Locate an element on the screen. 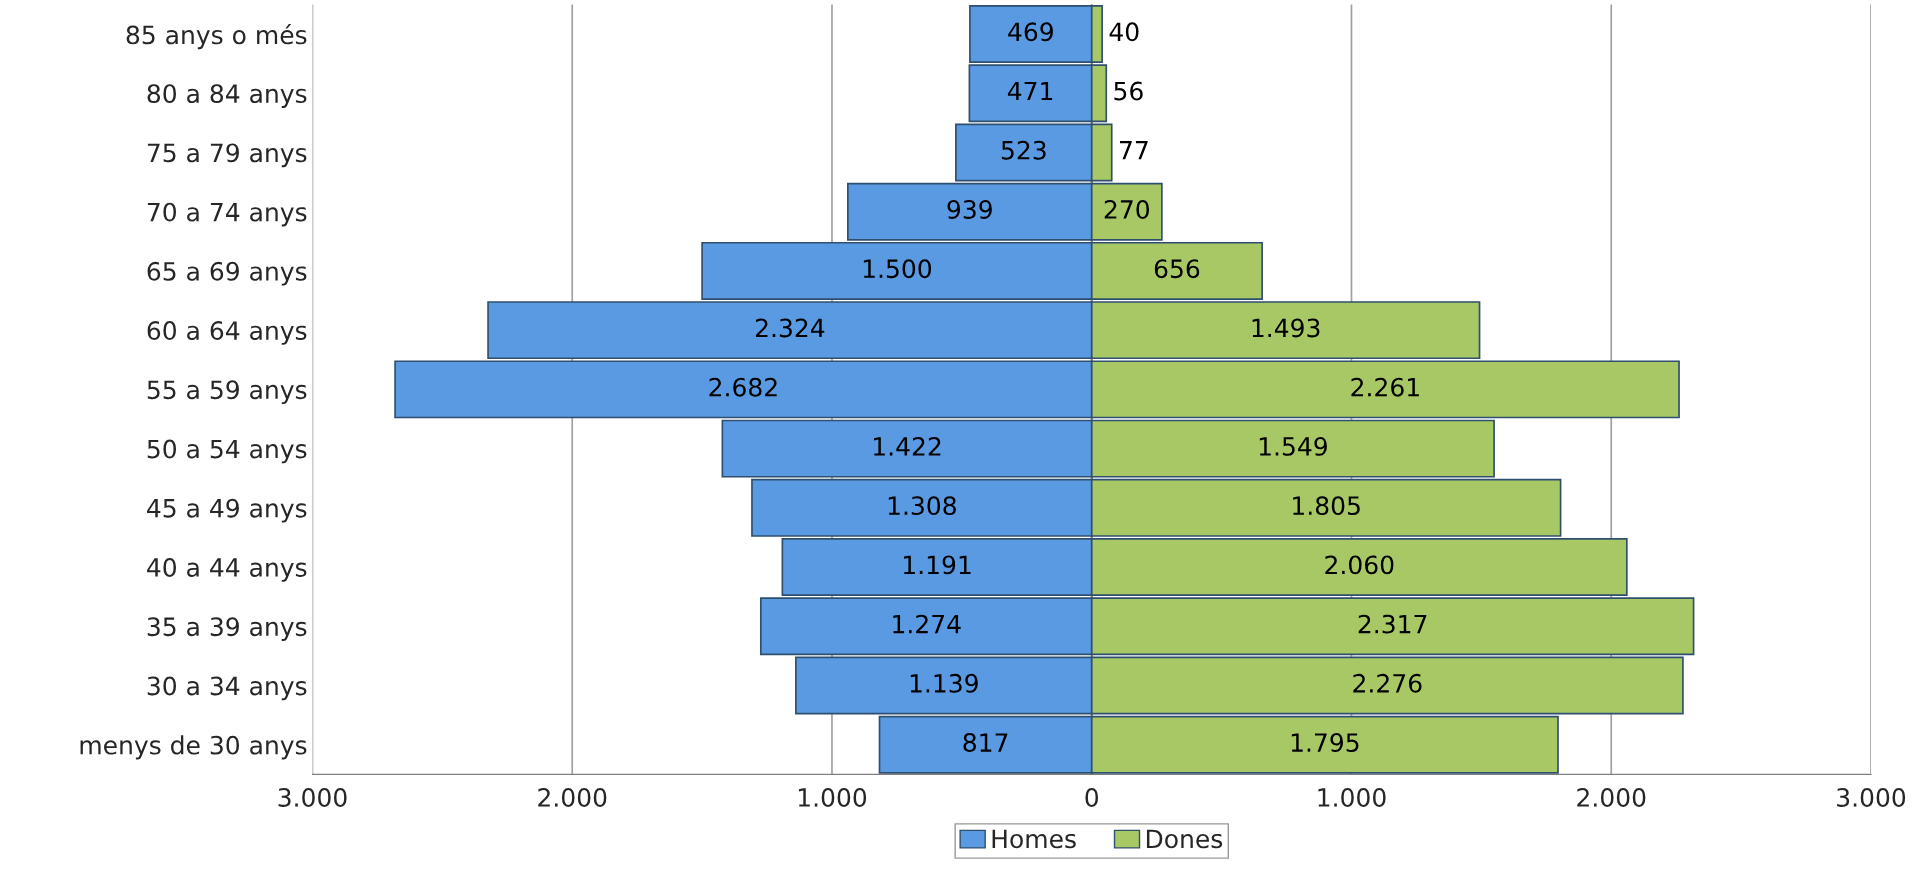  data-label: 2.261 is located at coordinates (1385, 387).